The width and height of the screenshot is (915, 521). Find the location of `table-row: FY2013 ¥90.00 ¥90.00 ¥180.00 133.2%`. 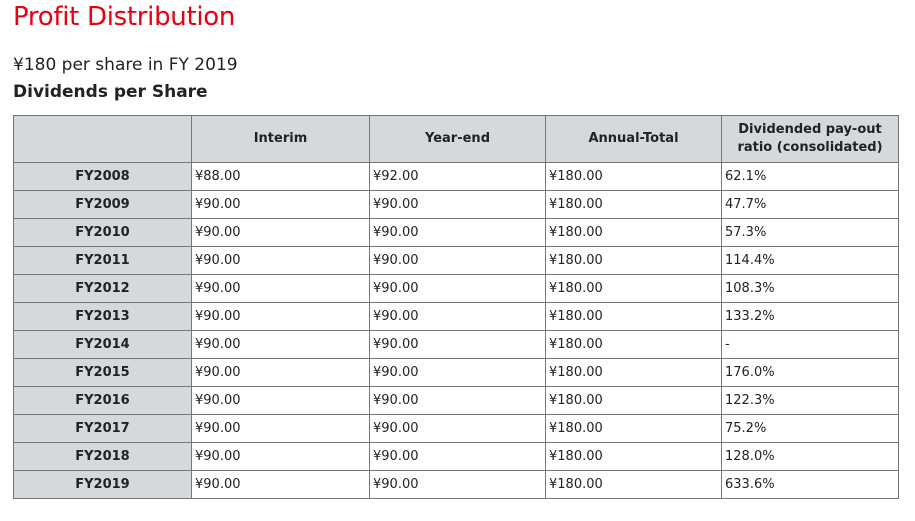

table-row: FY2013 ¥90.00 ¥90.00 ¥180.00 133.2% is located at coordinates (456, 316).